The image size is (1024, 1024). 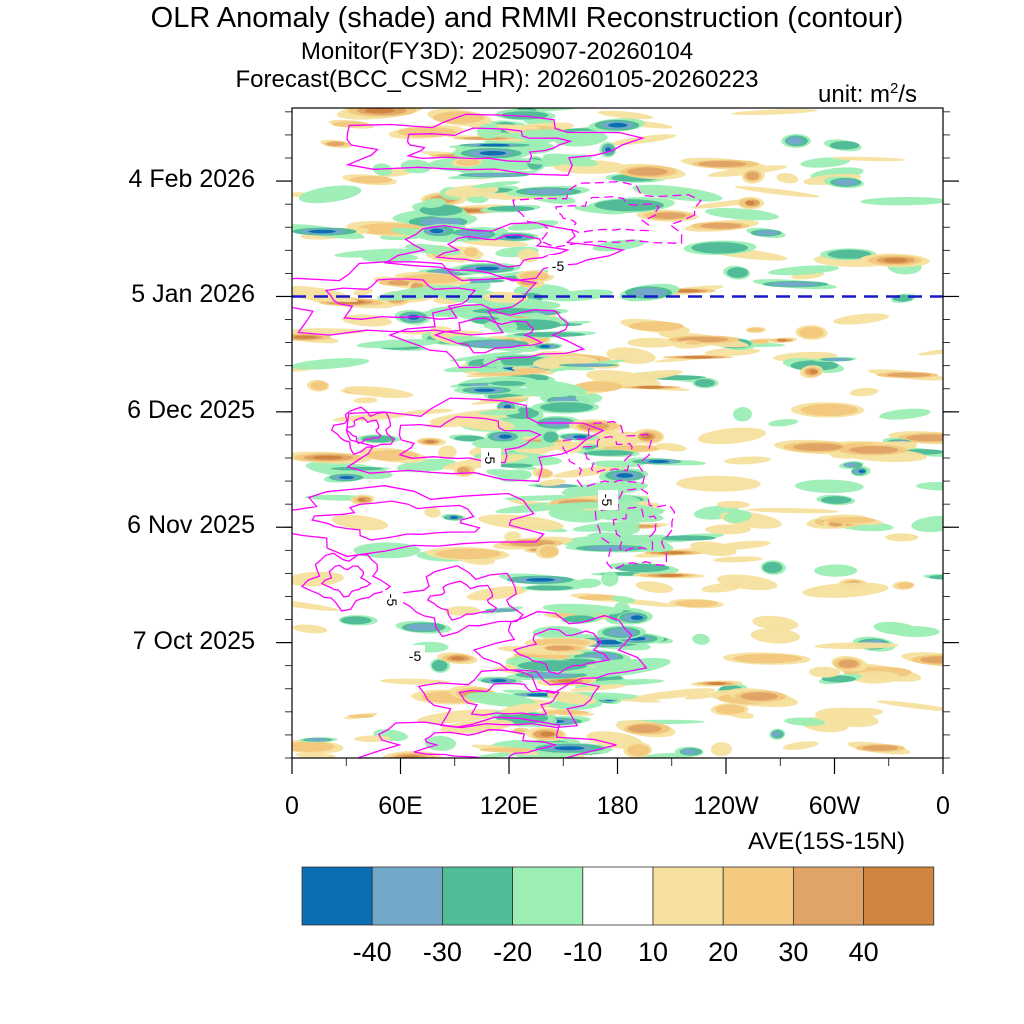 What do you see at coordinates (193, 294) in the screenshot?
I see `y-tick-label: 5 Jan 2026` at bounding box center [193, 294].